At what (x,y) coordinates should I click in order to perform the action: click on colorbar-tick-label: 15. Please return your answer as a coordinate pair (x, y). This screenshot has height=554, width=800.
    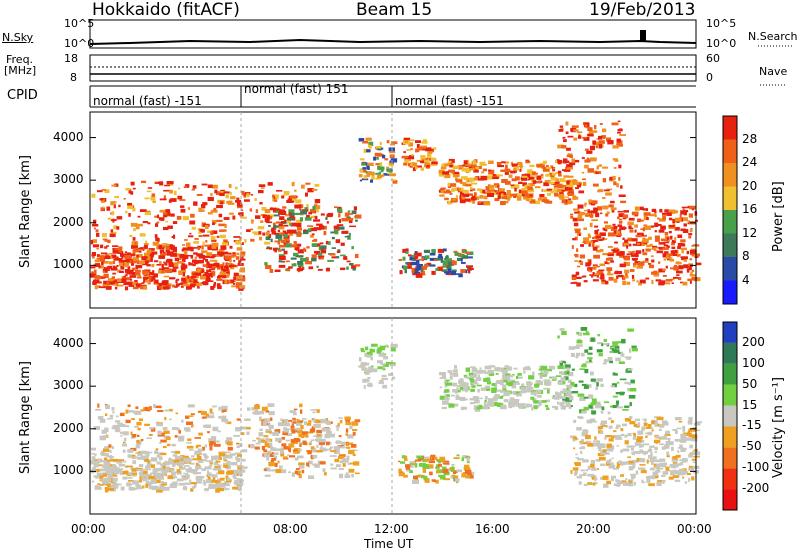
    Looking at the image, I should click on (750, 404).